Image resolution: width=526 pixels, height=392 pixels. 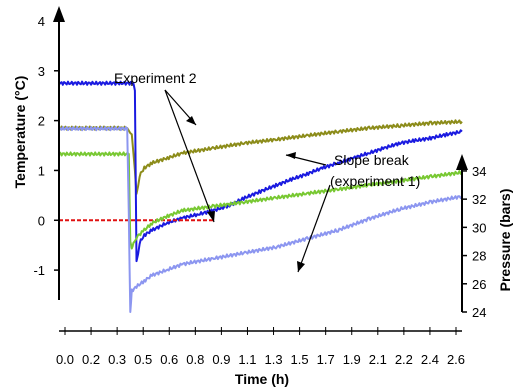 I want to click on left-tick-label: 3, so click(x=41, y=71).